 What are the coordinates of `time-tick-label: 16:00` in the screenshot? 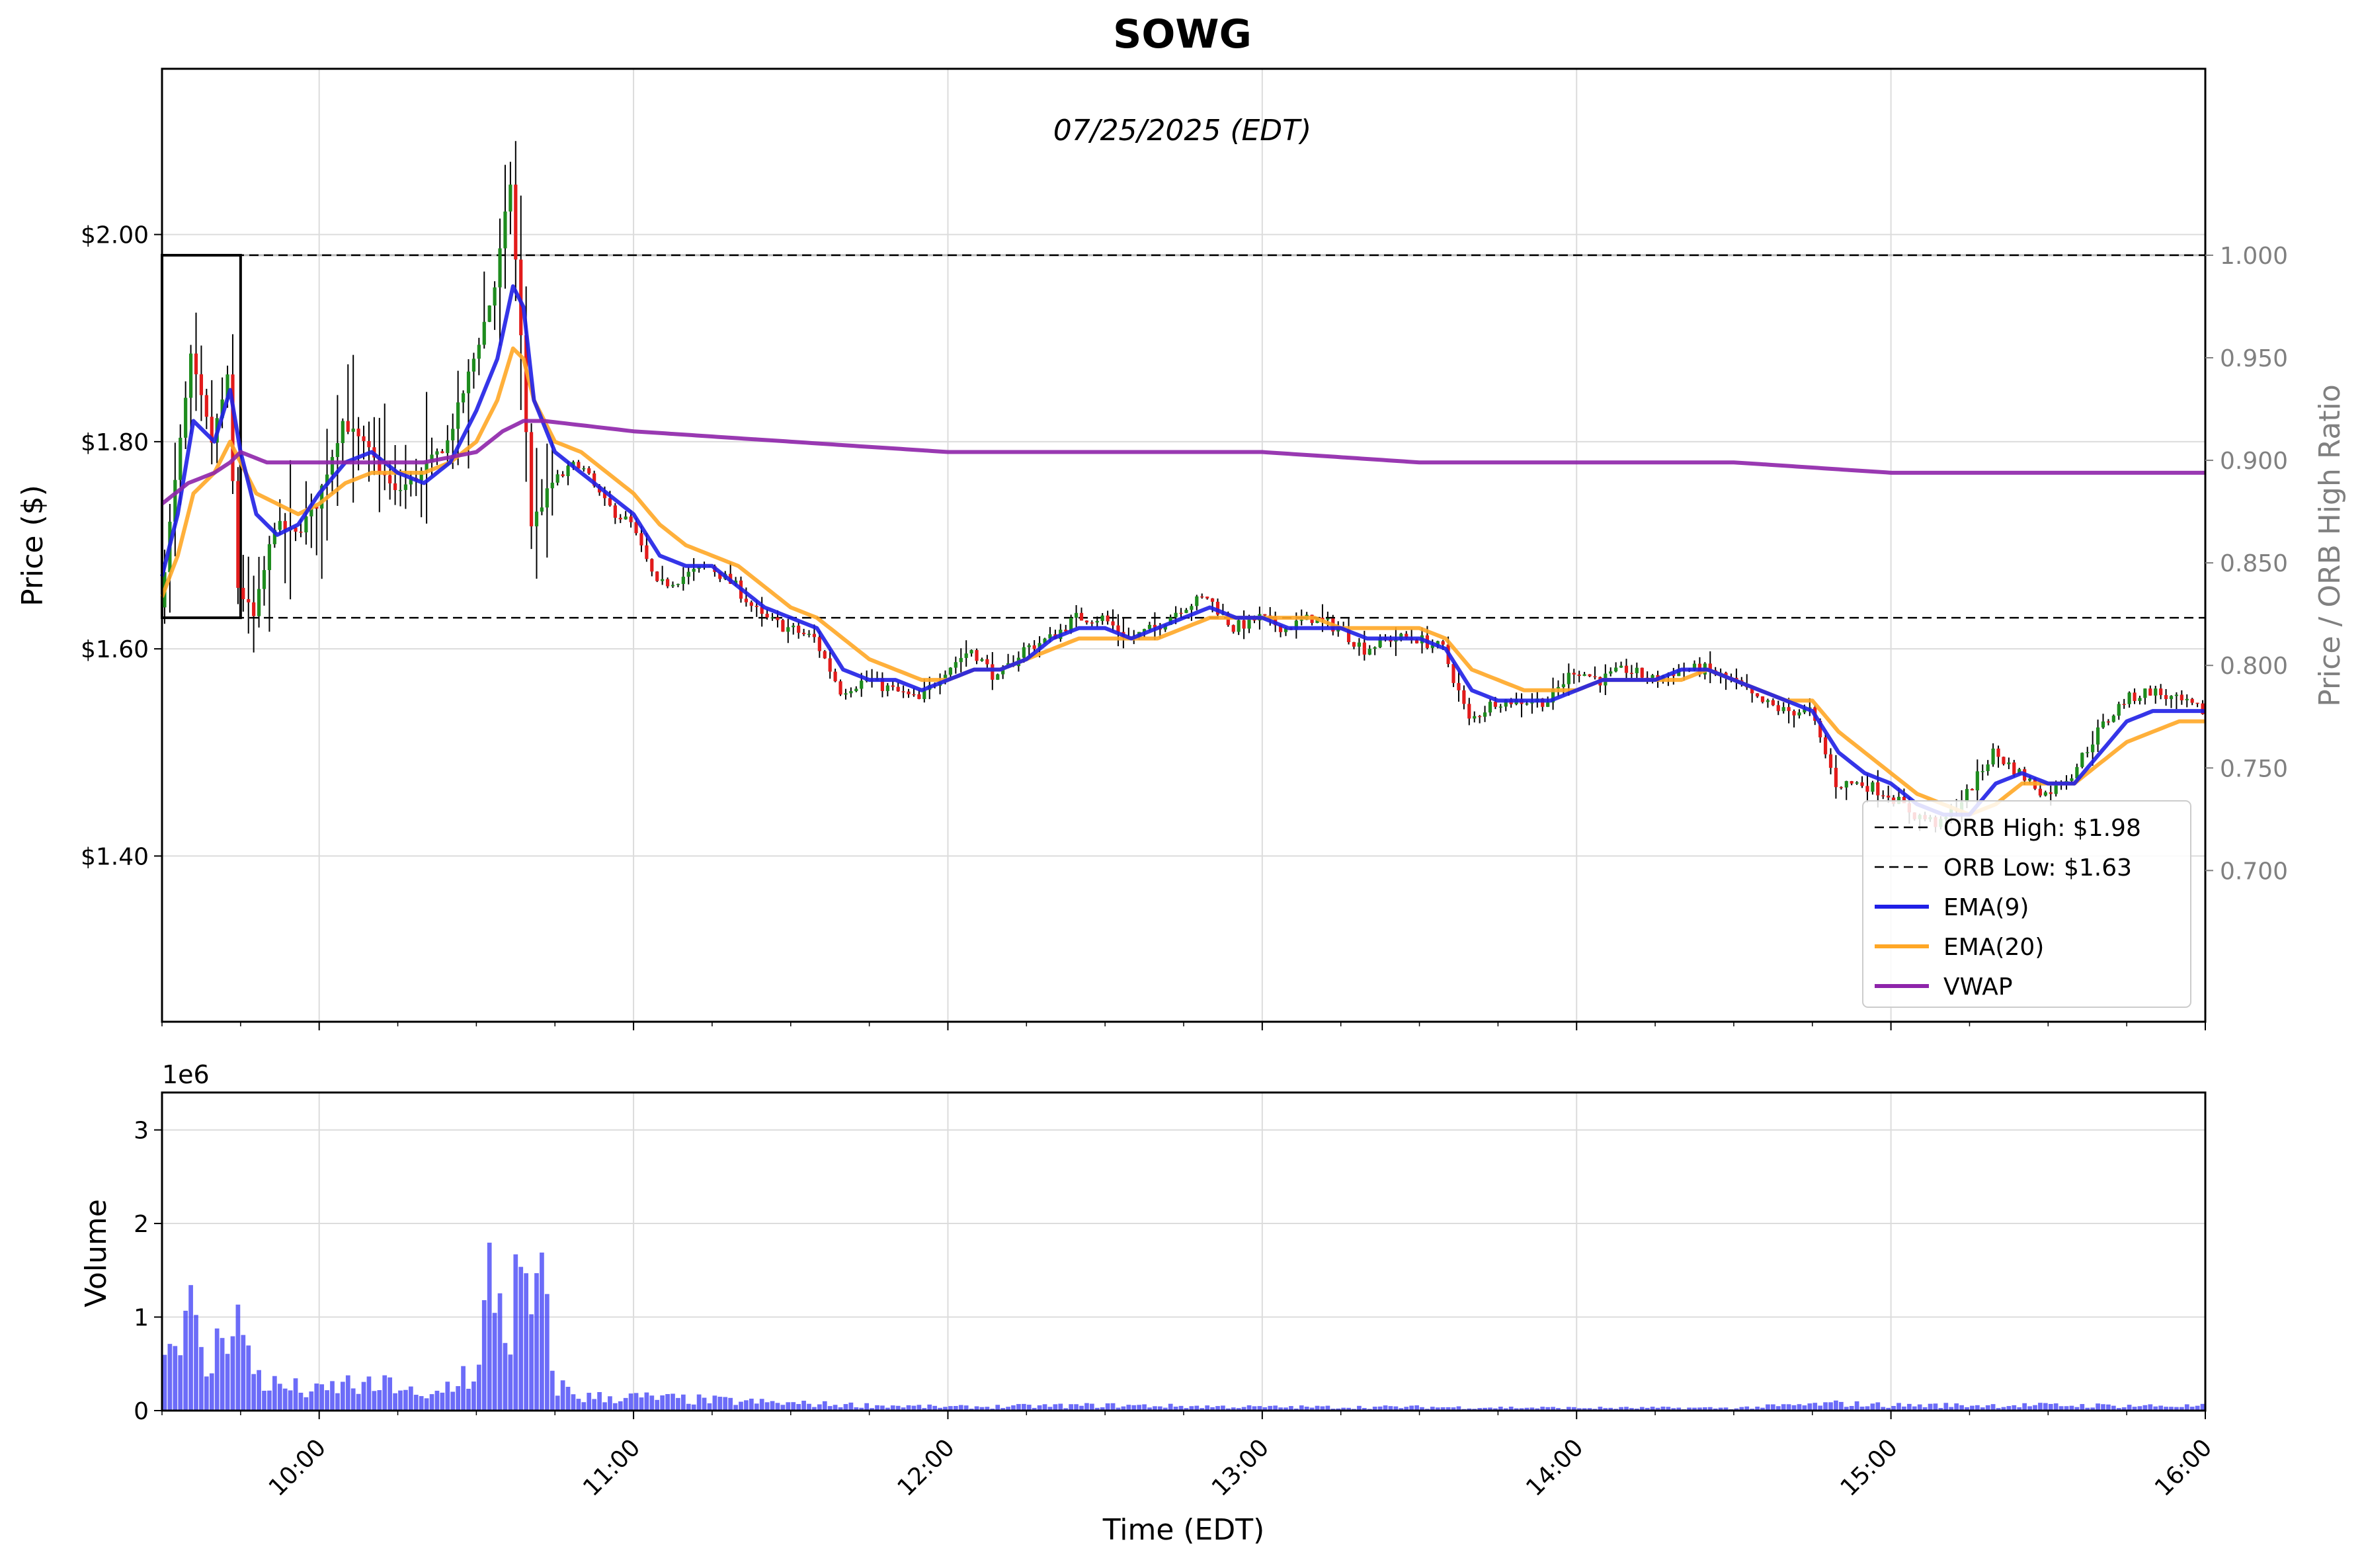 It's located at (2183, 1467).